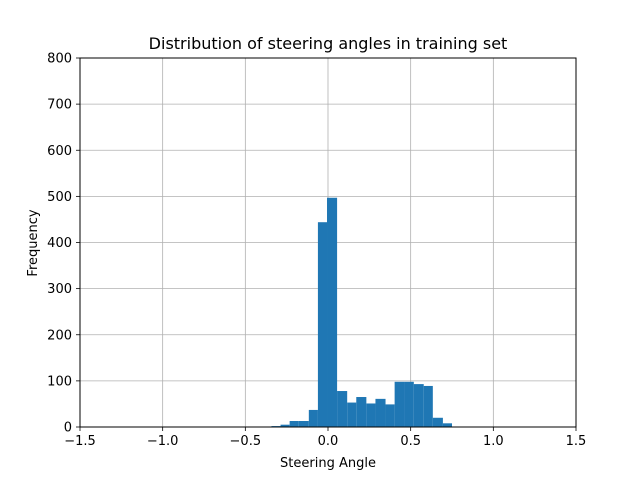  I want to click on x-axis-ticks: −1.5 −1.0 −0.5 0.0 0.5 1.0 1.5, so click(325, 438).